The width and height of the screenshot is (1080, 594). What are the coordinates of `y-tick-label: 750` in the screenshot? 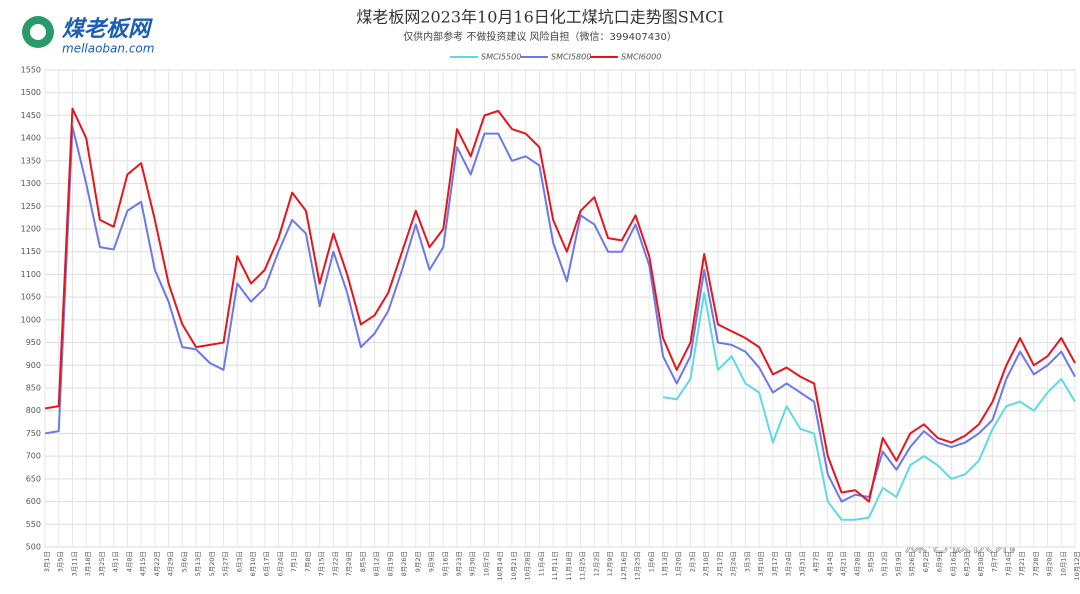 It's located at (33, 433).